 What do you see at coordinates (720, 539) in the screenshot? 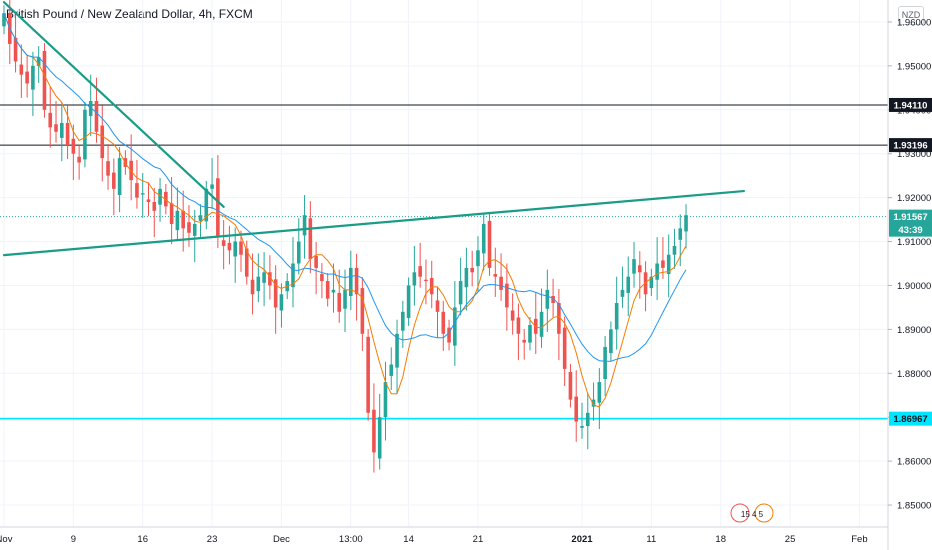
I see `x-tick-label: 18` at bounding box center [720, 539].